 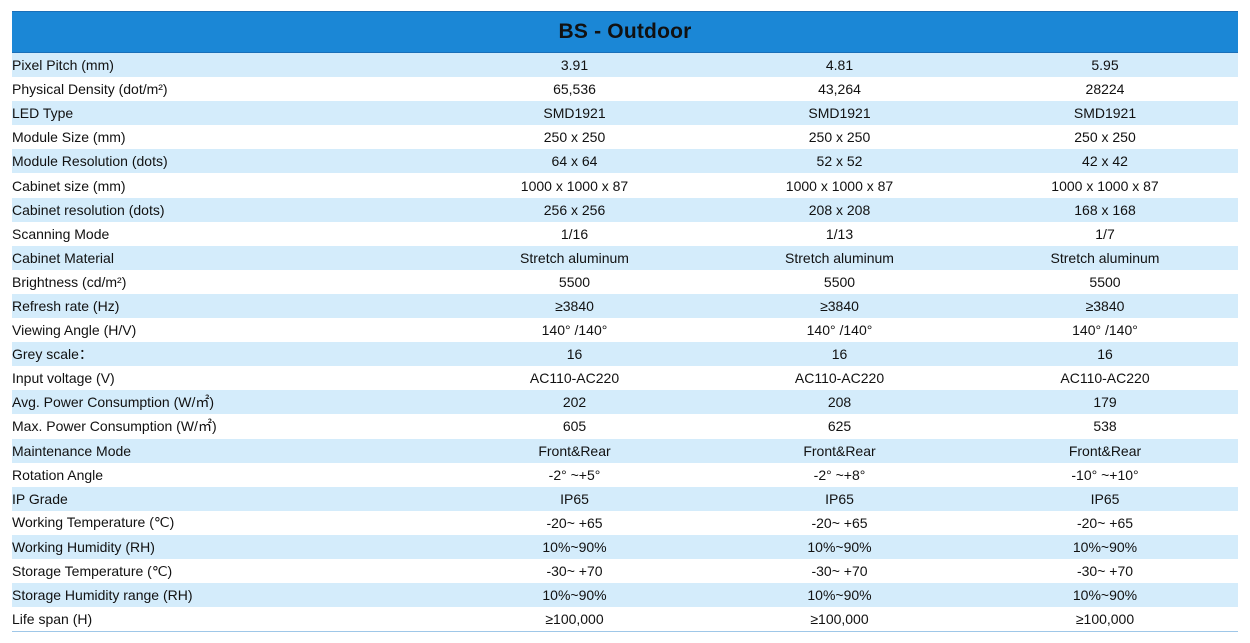 What do you see at coordinates (839, 209) in the screenshot?
I see `cell-model-2: 208 x 208` at bounding box center [839, 209].